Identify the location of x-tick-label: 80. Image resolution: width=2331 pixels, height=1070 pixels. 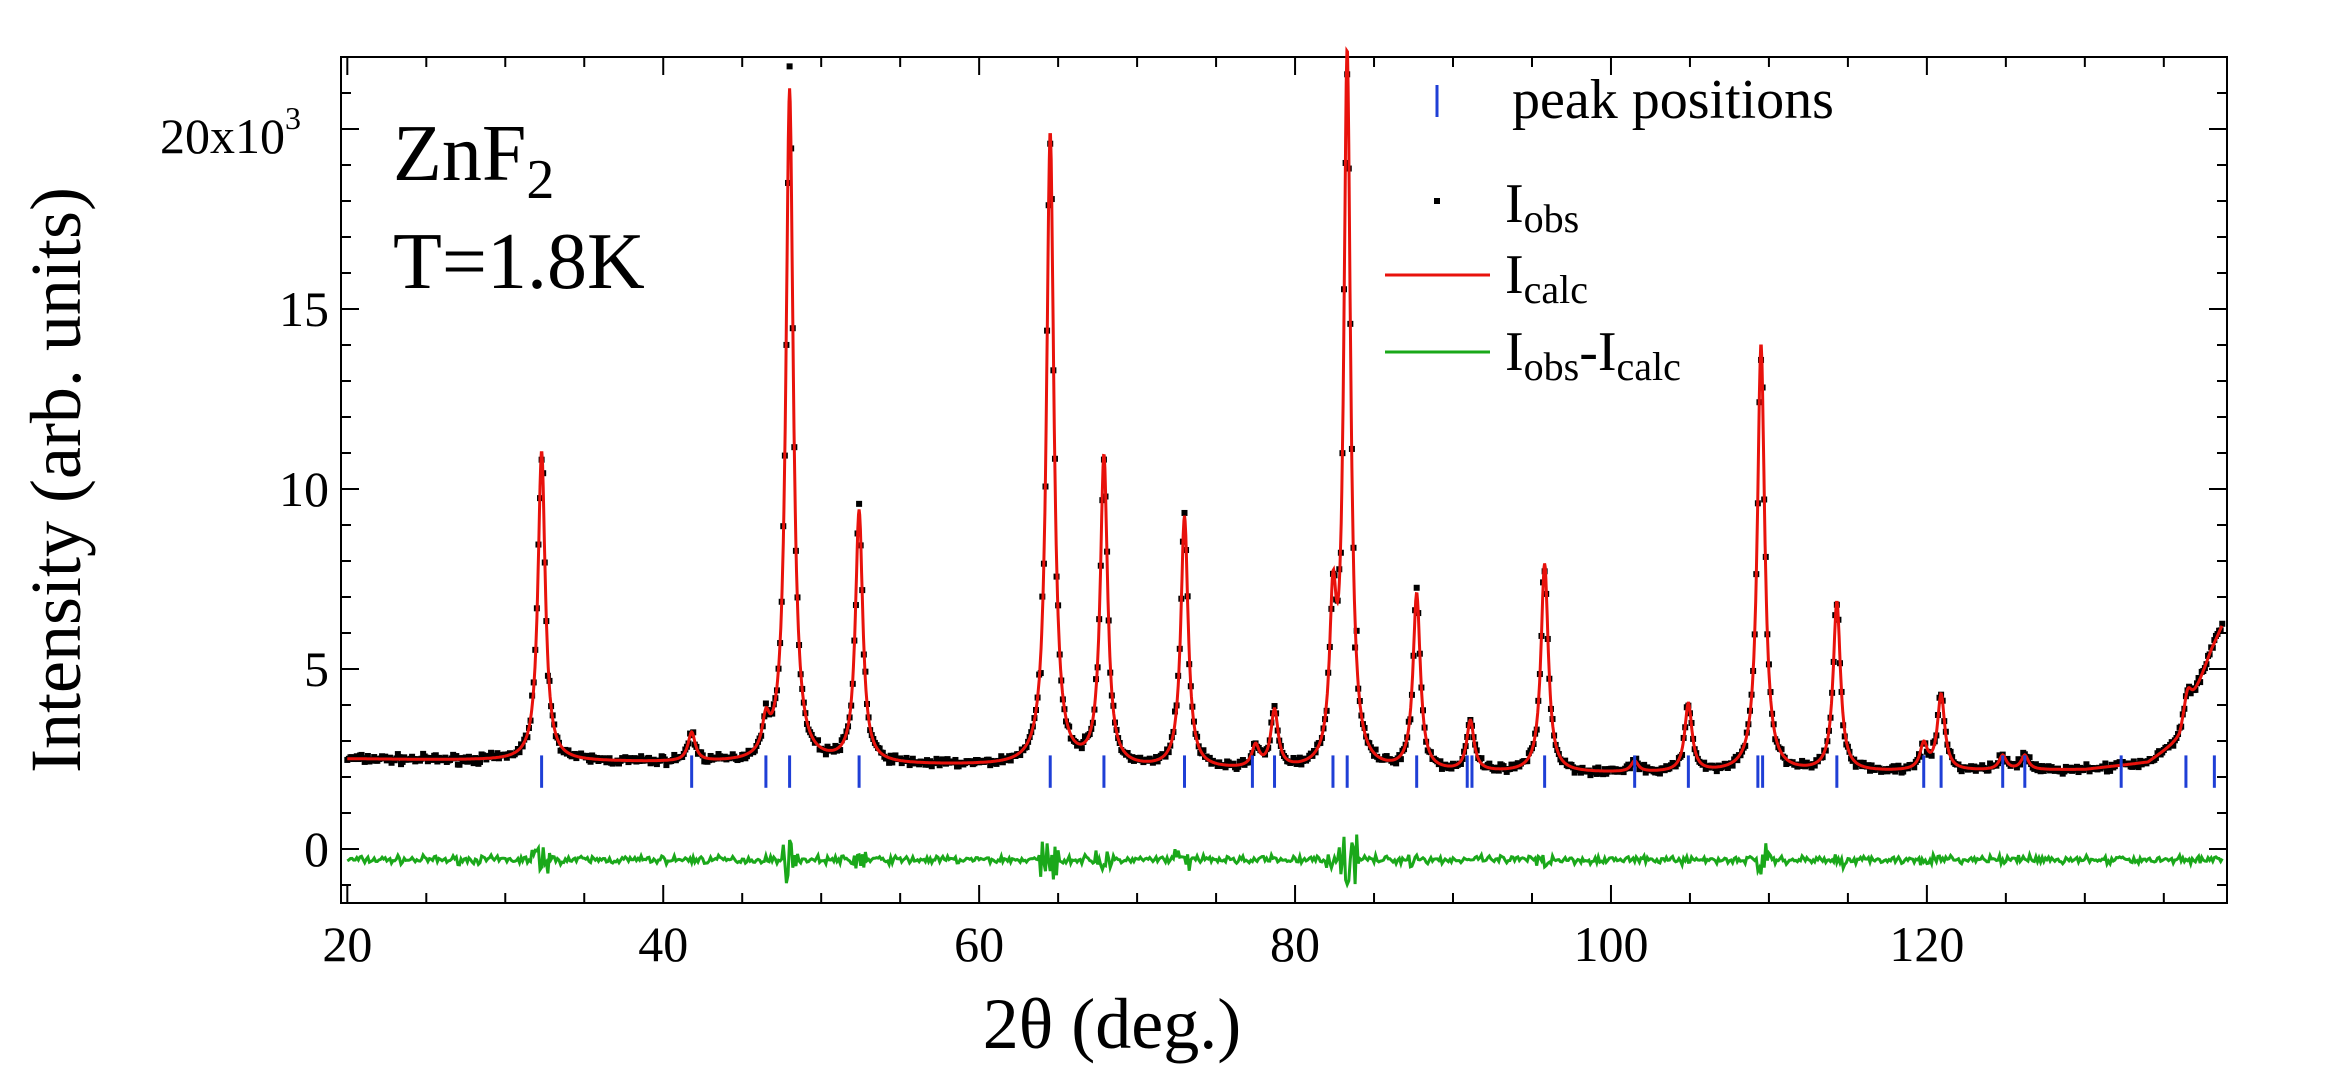
(1295, 944).